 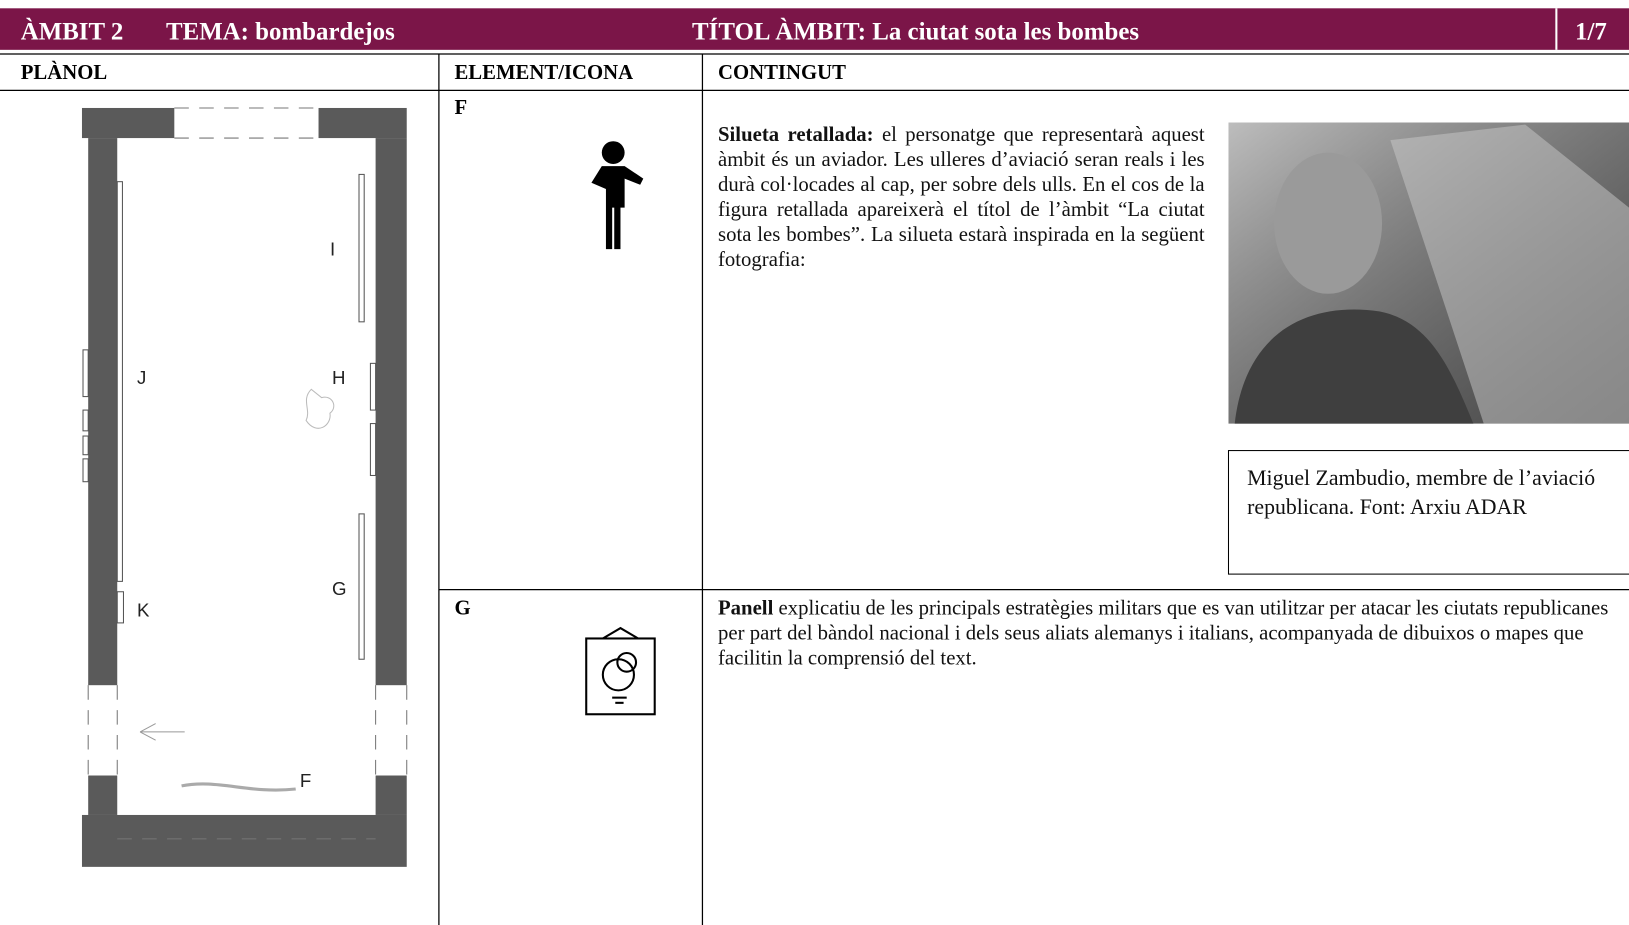 What do you see at coordinates (462, 609) in the screenshot?
I see `element-id: G` at bounding box center [462, 609].